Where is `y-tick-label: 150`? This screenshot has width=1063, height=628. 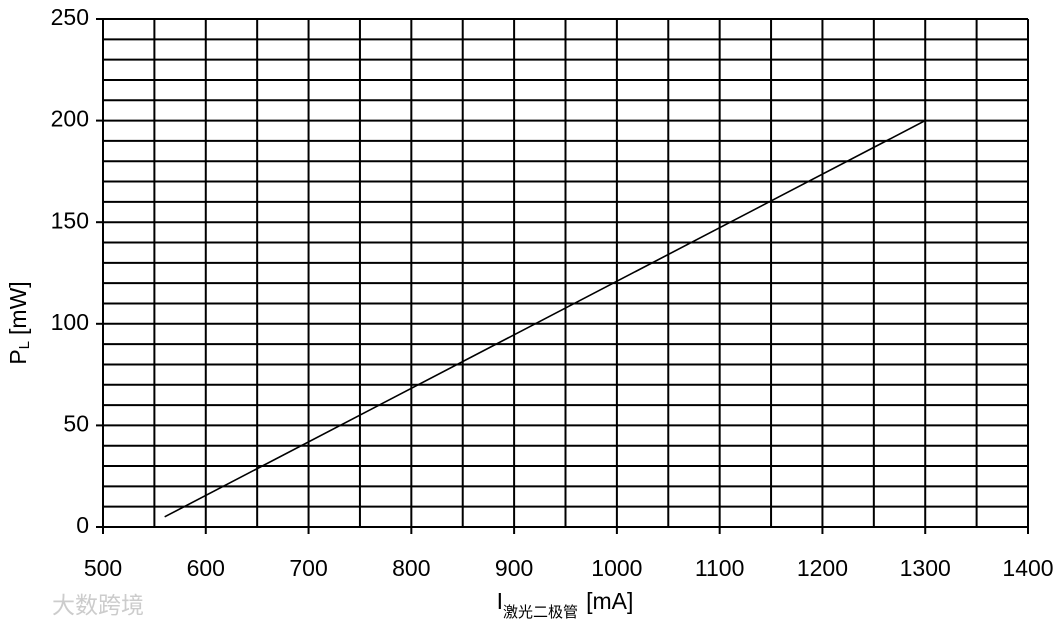 y-tick-label: 150 is located at coordinates (70, 220).